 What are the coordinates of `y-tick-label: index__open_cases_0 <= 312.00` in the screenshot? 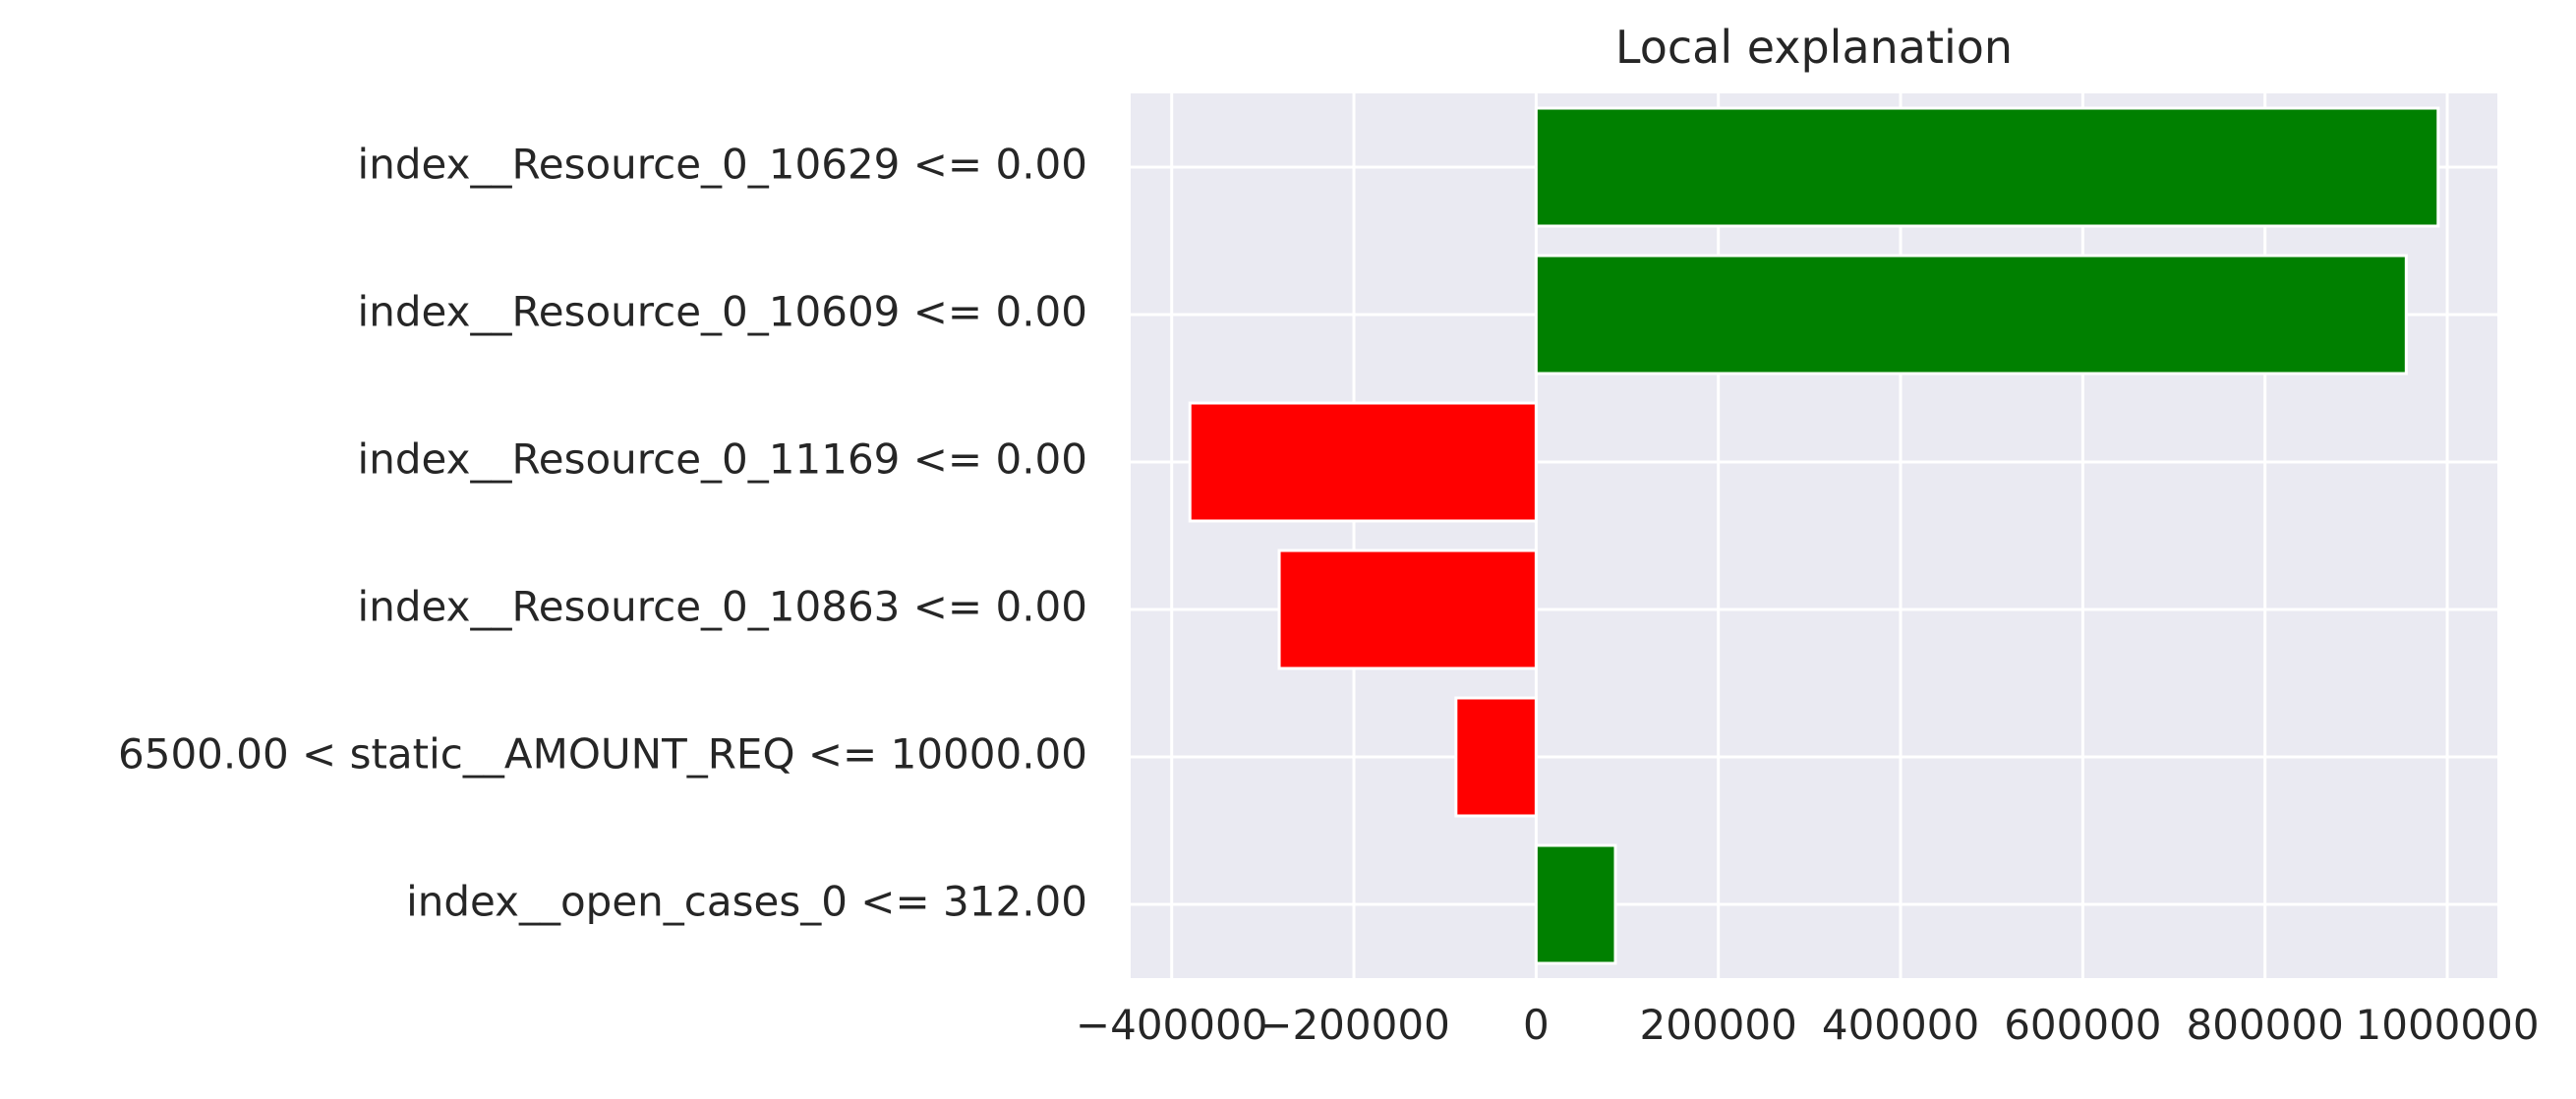 It's located at (746, 902).